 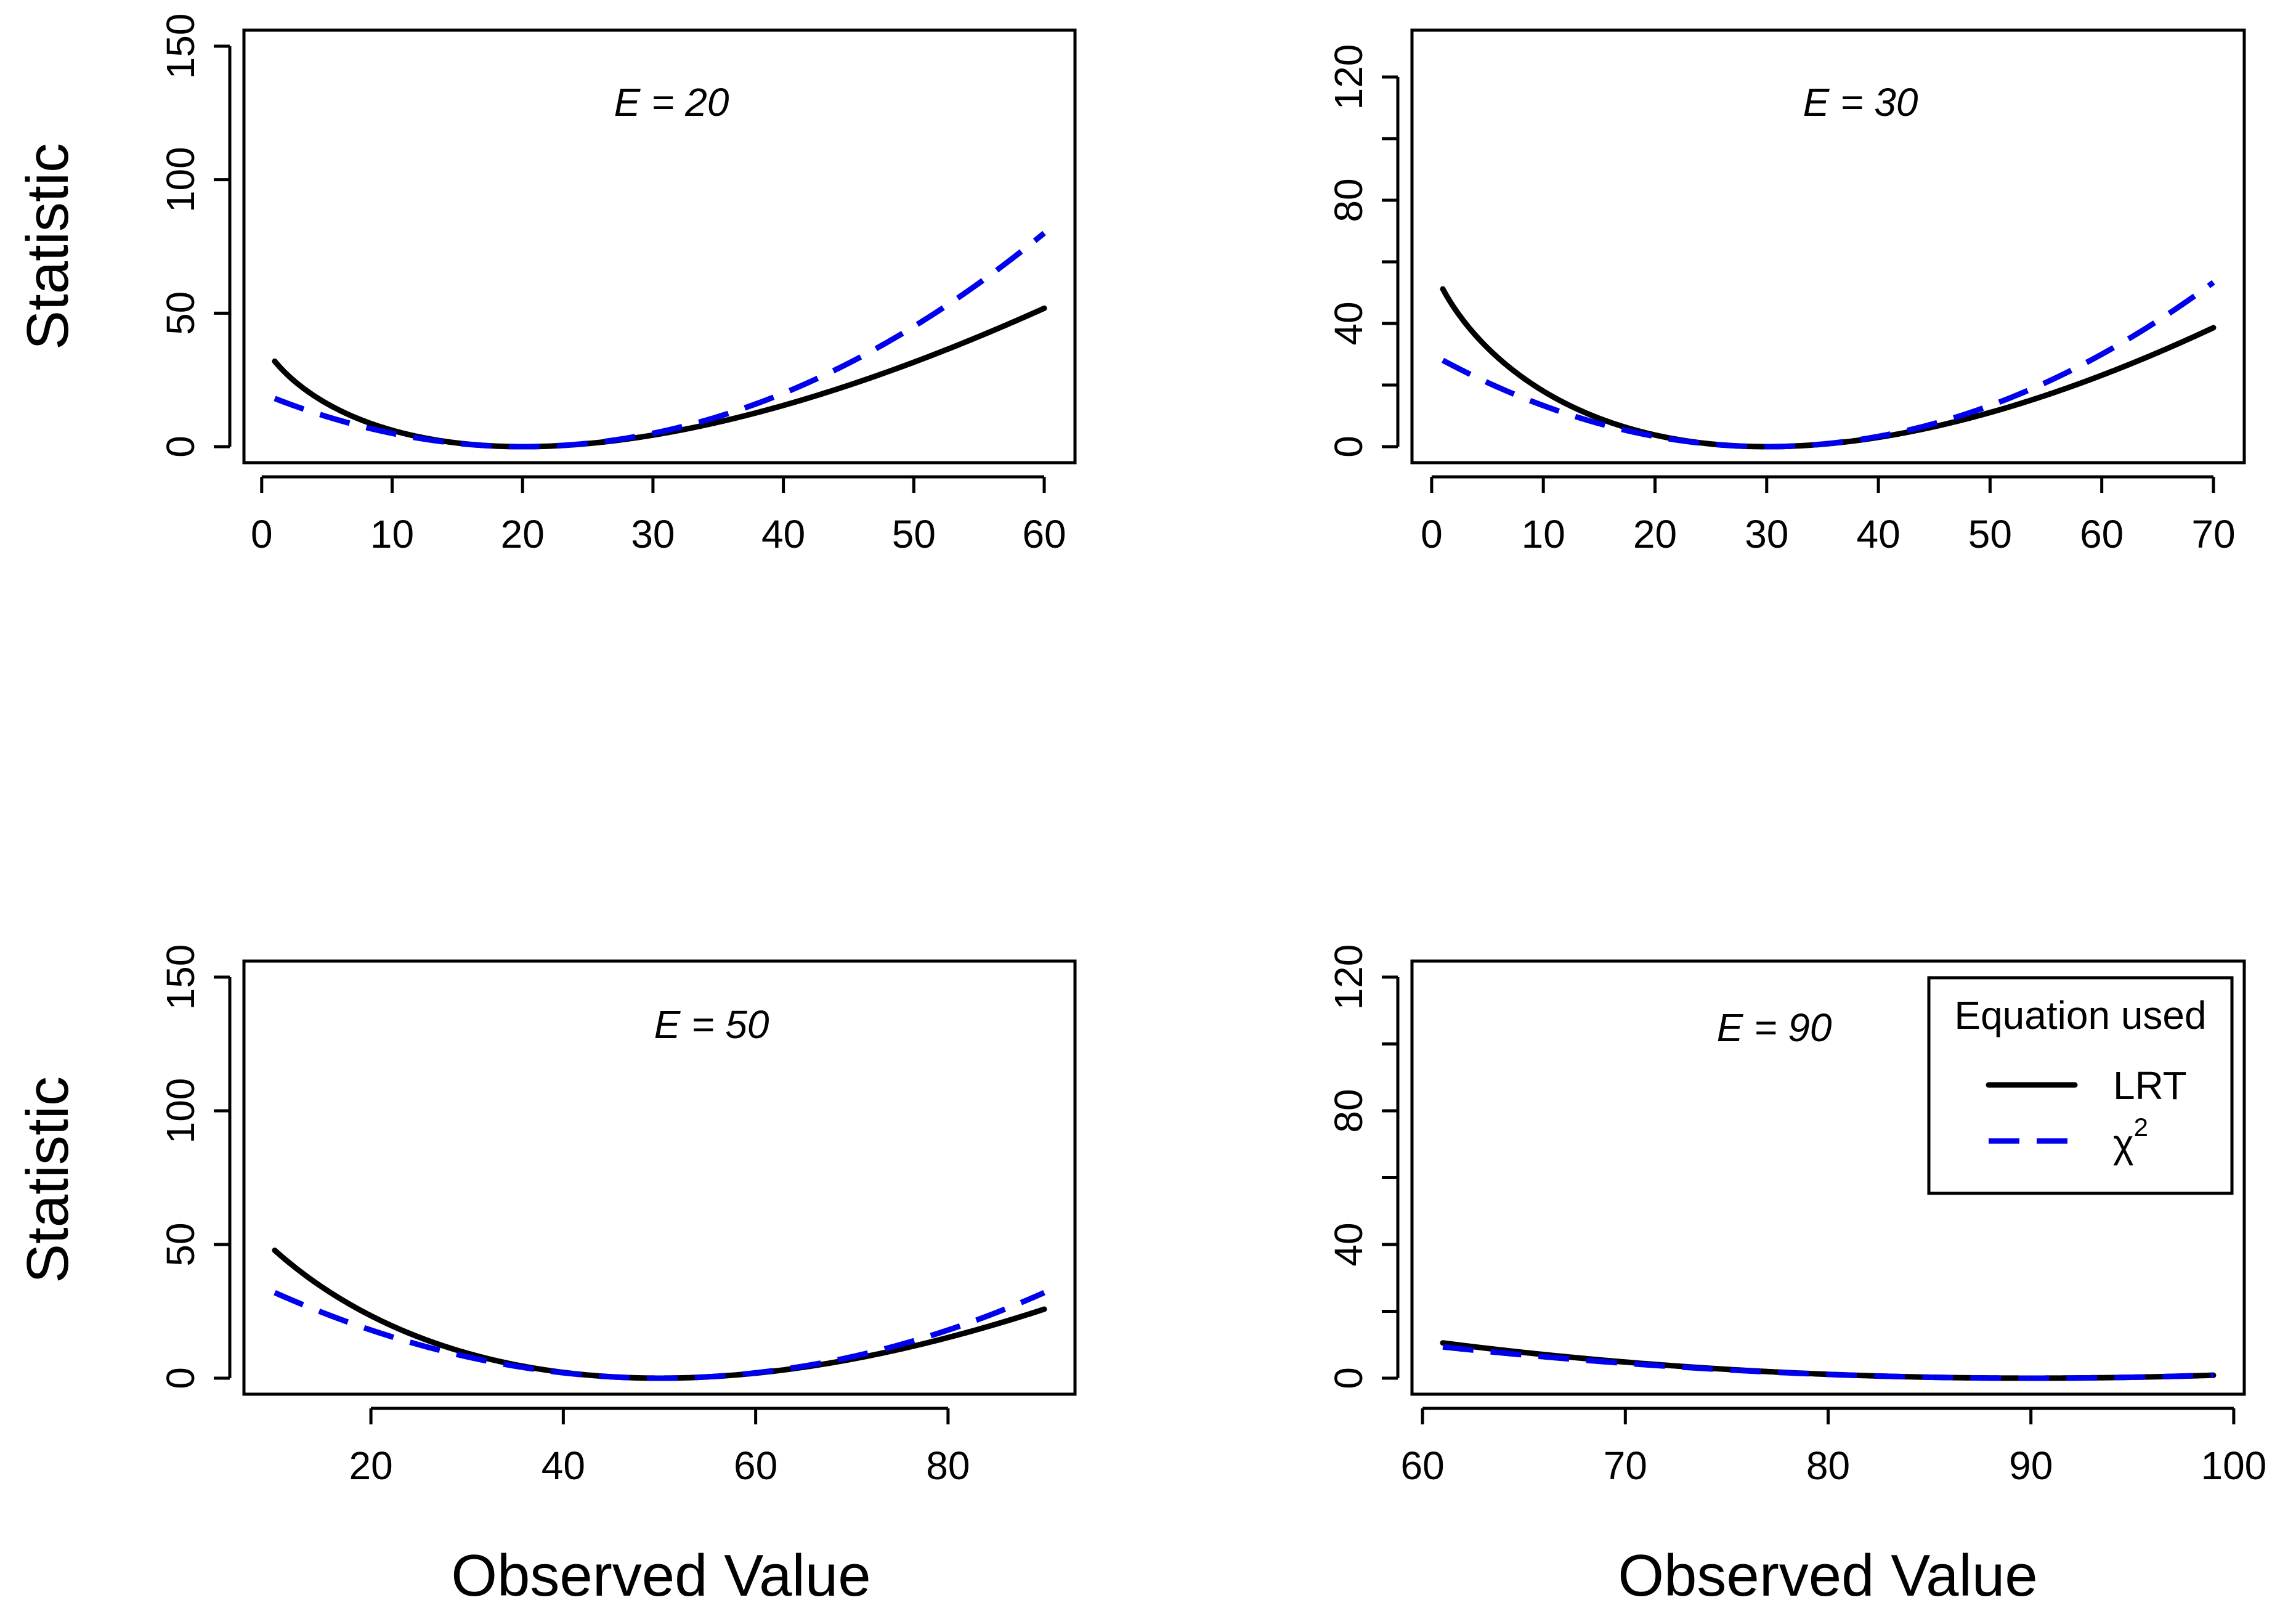 I want to click on panel-label: E = 30, so click(x=1861, y=102).